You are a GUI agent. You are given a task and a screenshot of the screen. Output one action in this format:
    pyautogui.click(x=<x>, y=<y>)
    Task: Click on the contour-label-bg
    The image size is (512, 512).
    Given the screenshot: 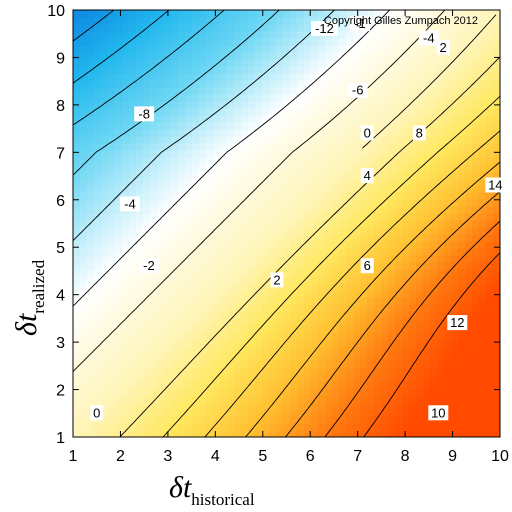 What is the action you would take?
    pyautogui.click(x=367, y=266)
    